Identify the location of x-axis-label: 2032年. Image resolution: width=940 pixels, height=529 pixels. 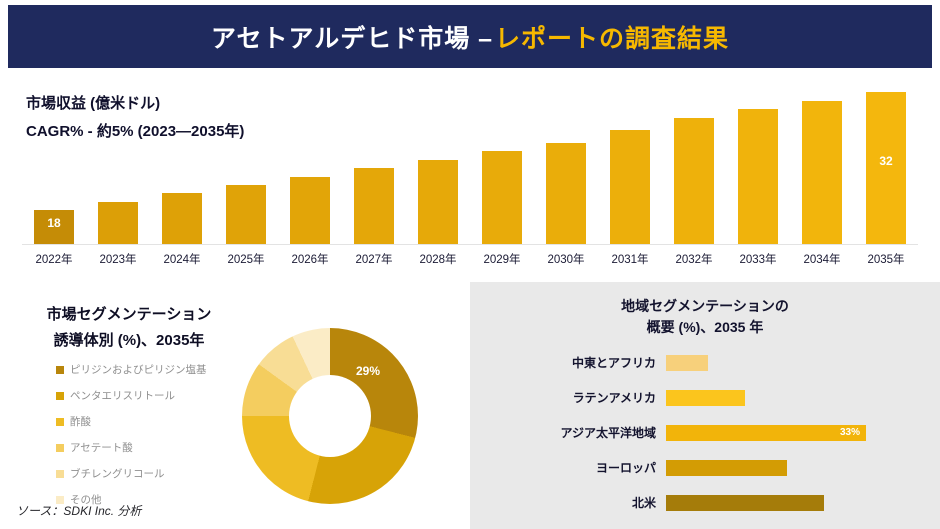
(694, 260).